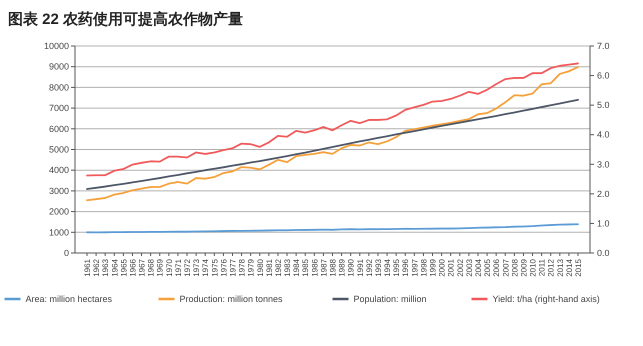 This screenshot has height=346, width=643. I want to click on x-tick-label: 2001, so click(451, 267).